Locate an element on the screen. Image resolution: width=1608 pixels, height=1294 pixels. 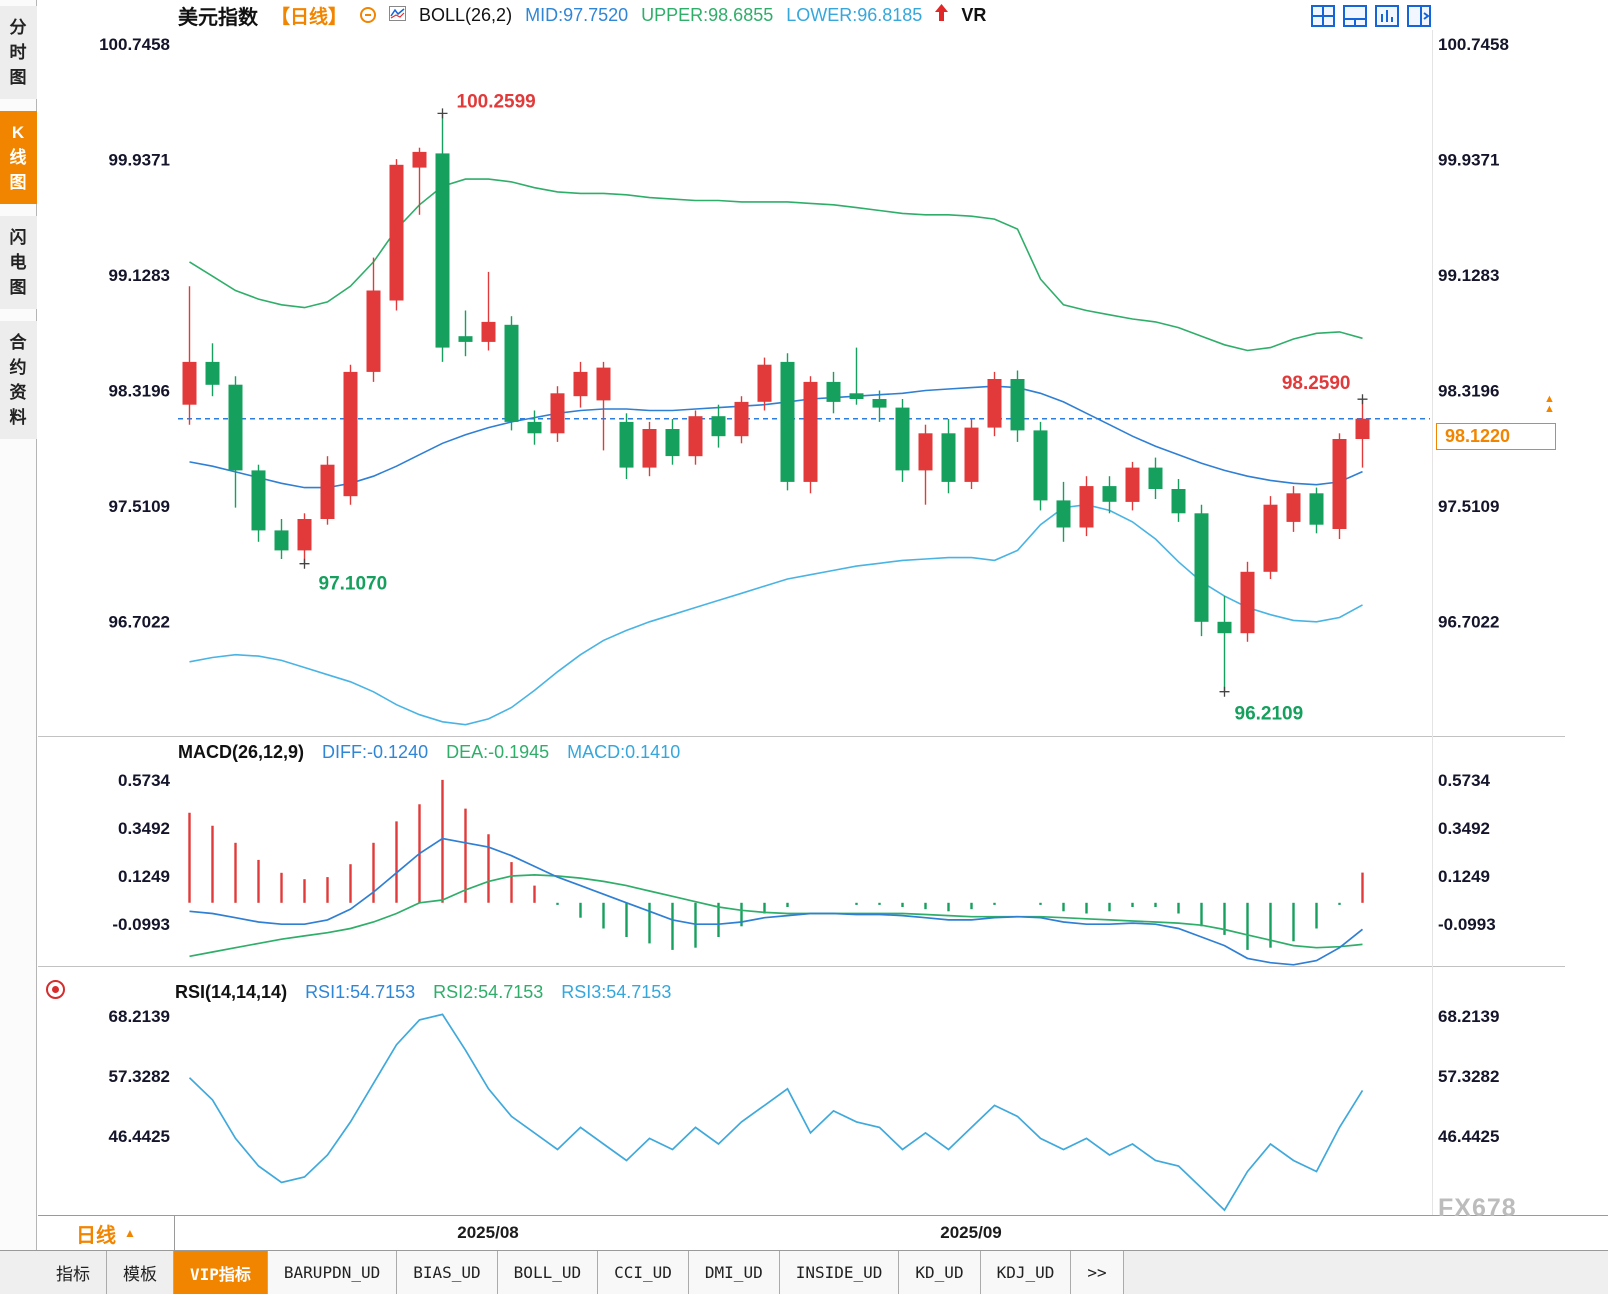
macd-title: MACD(26,12,9) is located at coordinates (241, 752).